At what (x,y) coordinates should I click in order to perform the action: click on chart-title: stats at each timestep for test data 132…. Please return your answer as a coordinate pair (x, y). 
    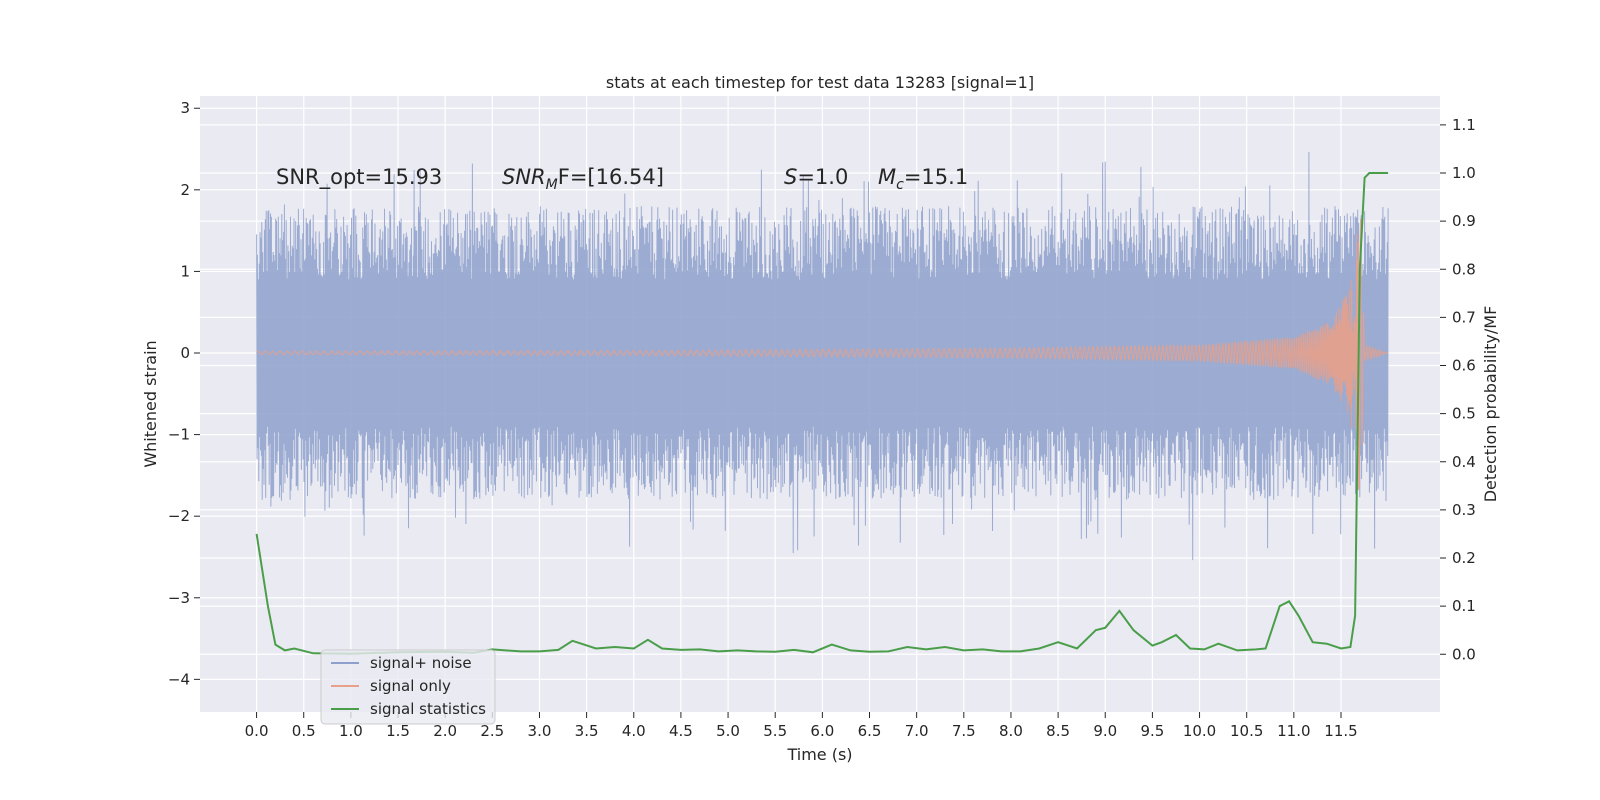
    Looking at the image, I should click on (820, 82).